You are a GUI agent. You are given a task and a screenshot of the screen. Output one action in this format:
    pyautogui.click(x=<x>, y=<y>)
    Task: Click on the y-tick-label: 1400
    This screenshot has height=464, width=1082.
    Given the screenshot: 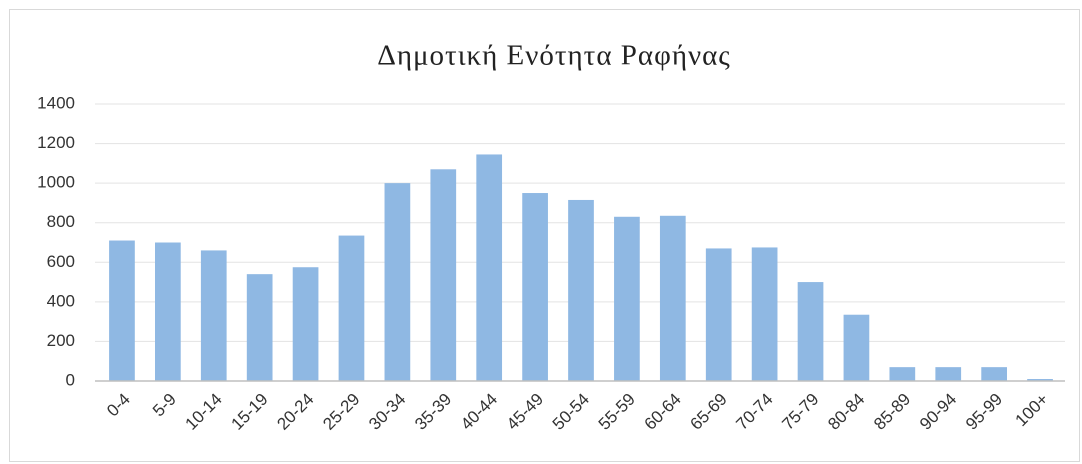 What is the action you would take?
    pyautogui.click(x=56, y=102)
    